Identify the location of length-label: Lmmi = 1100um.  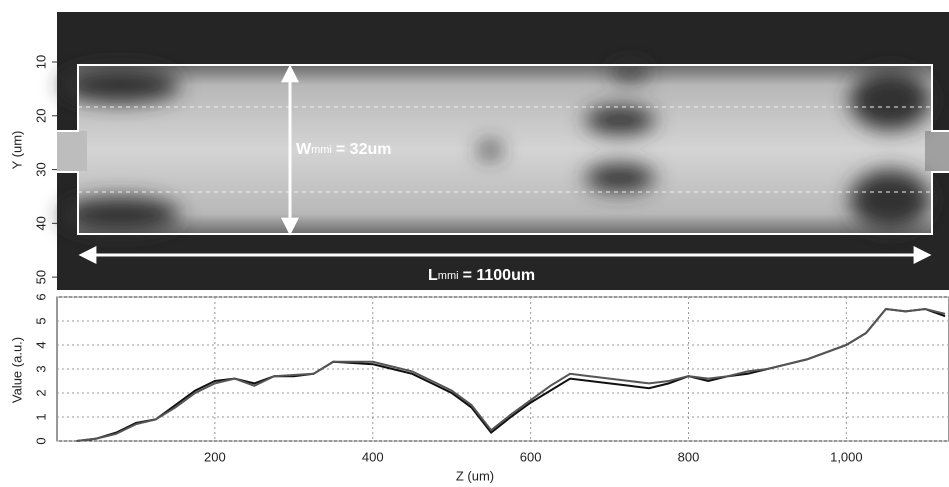
(481, 275).